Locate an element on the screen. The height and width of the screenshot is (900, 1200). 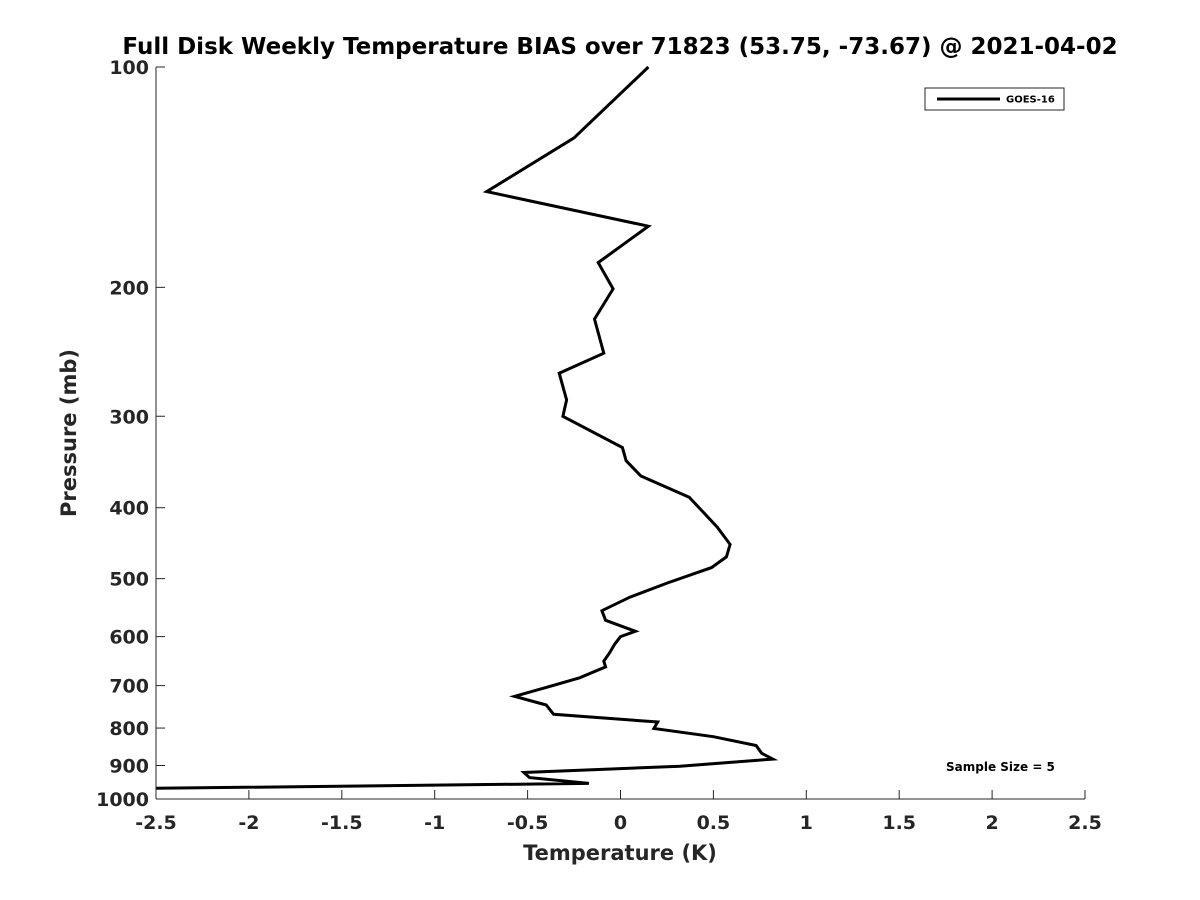
x-tick-label: 1 is located at coordinates (806, 823).